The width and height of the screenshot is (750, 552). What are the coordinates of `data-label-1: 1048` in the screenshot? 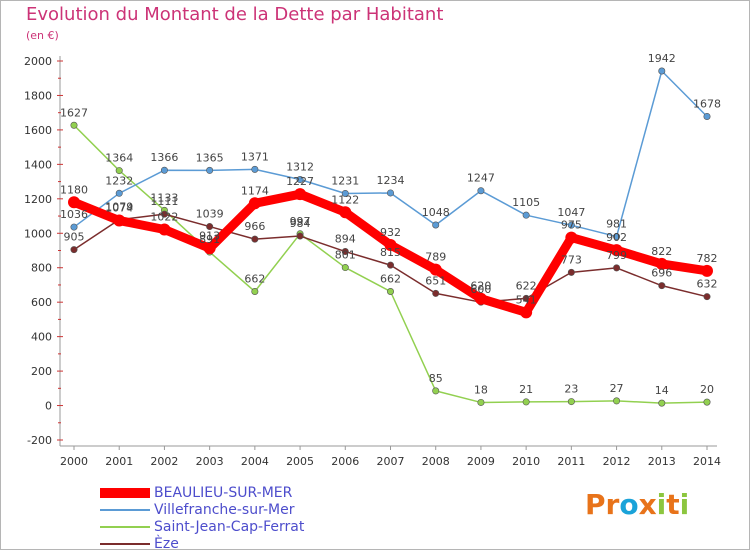 It's located at (436, 212).